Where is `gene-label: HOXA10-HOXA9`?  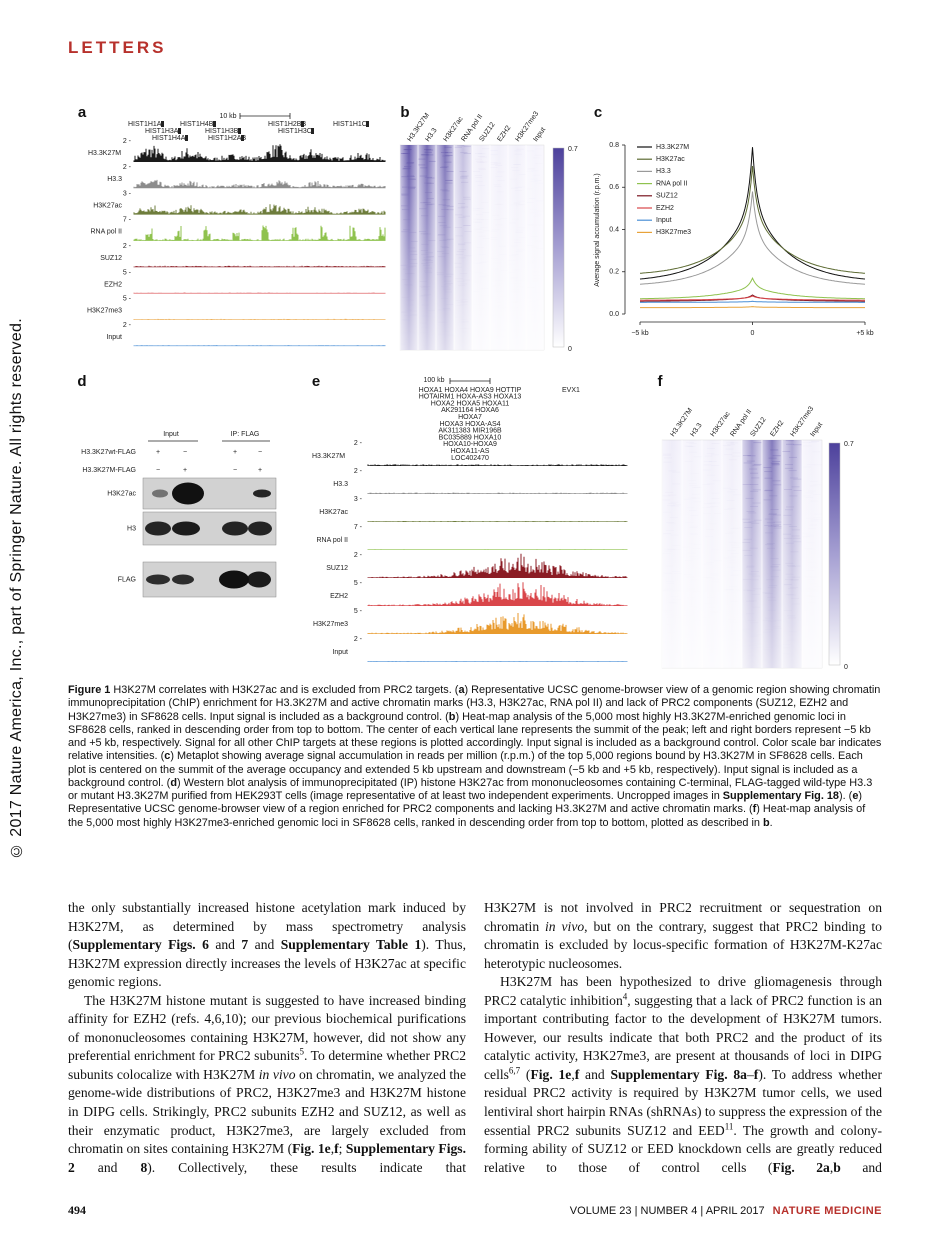 gene-label: HOXA10-HOXA9 is located at coordinates (470, 444).